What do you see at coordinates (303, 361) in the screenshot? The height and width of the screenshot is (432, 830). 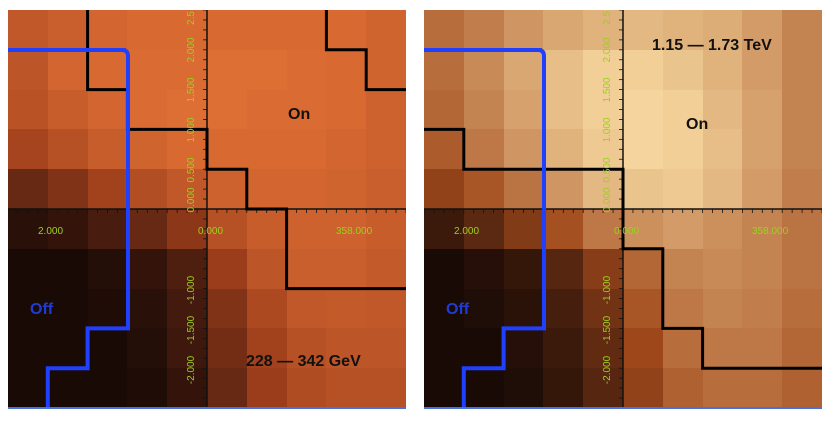 I see `energy-range-label: 228 — 342 GeV` at bounding box center [303, 361].